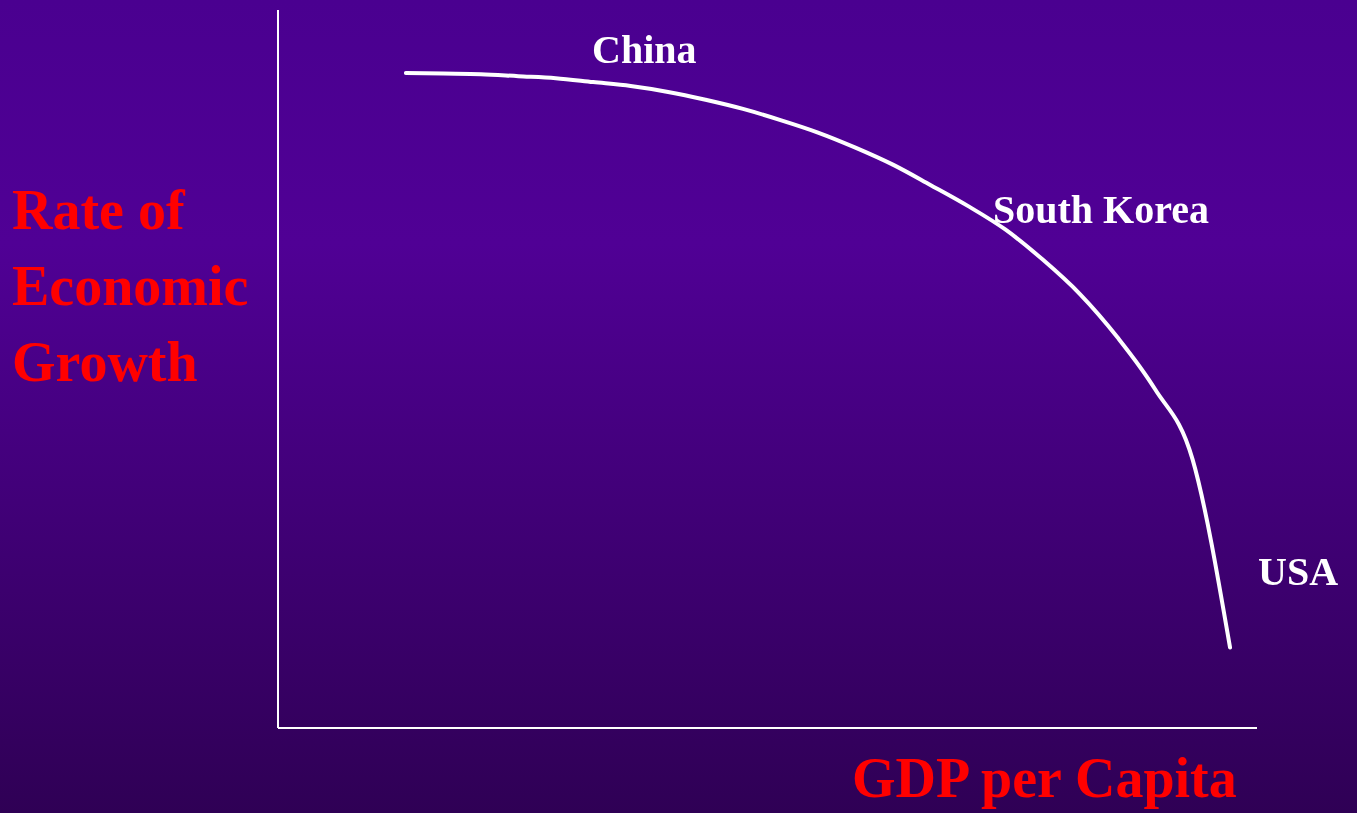  I want to click on x-axis-title: GDP per Capita, so click(1044, 778).